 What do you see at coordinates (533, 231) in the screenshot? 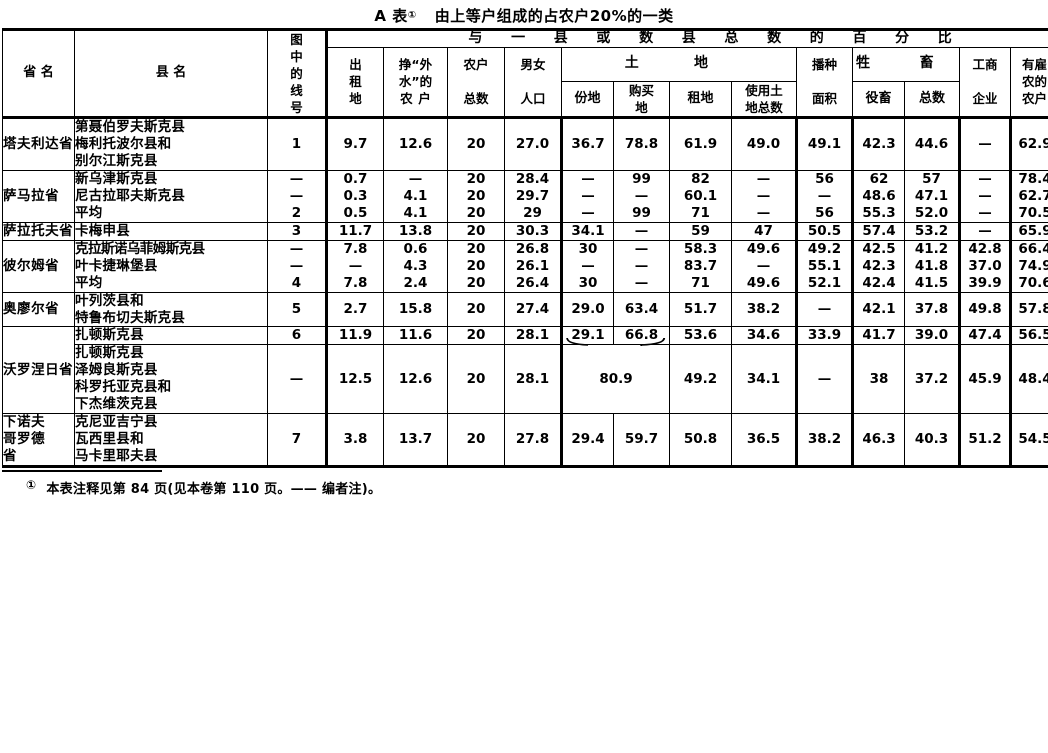
I see `cell-population: 30.3` at bounding box center [533, 231].